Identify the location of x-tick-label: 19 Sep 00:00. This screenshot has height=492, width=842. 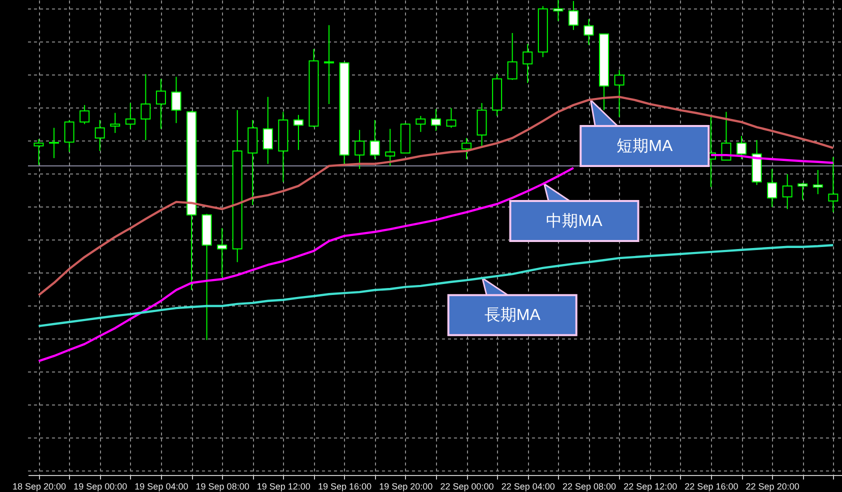
(101, 487).